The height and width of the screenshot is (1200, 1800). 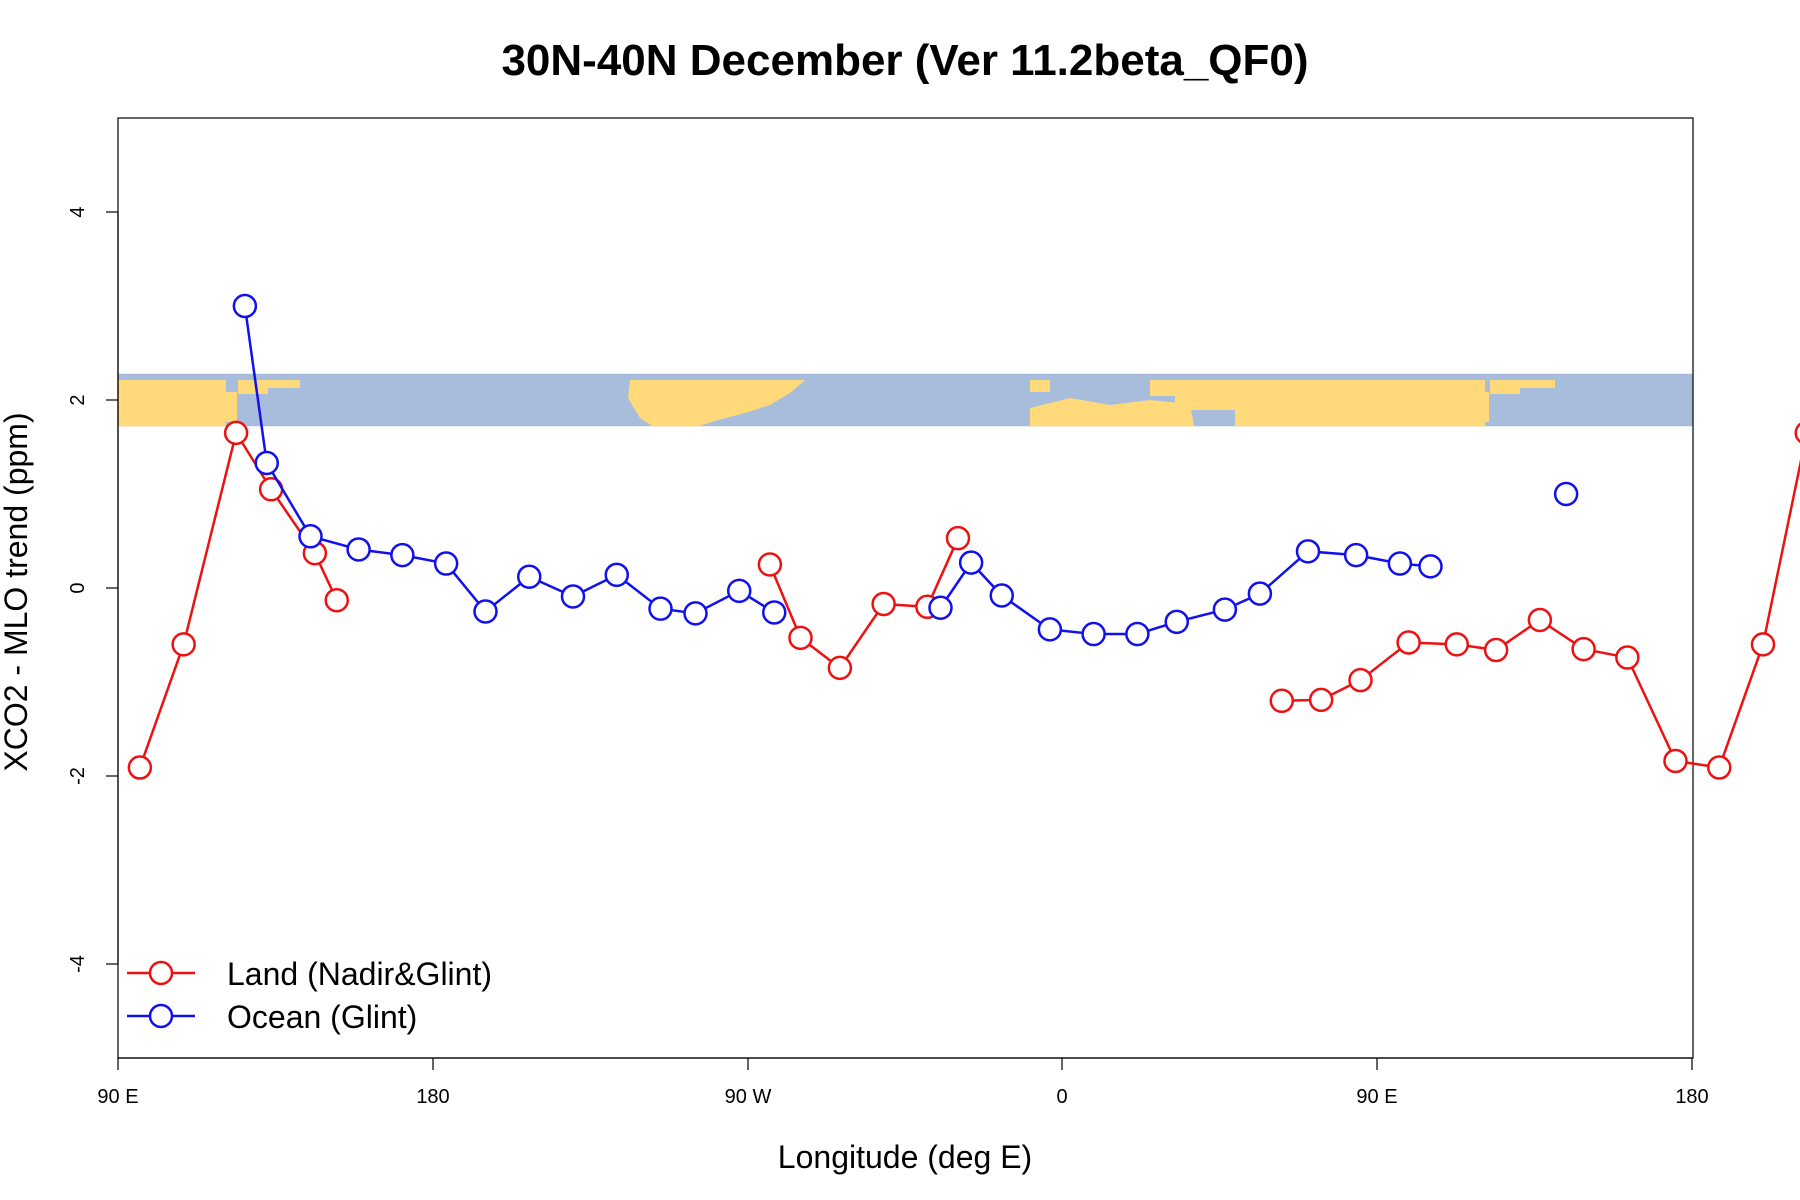 What do you see at coordinates (78, 587) in the screenshot?
I see `y-tick-label: 0` at bounding box center [78, 587].